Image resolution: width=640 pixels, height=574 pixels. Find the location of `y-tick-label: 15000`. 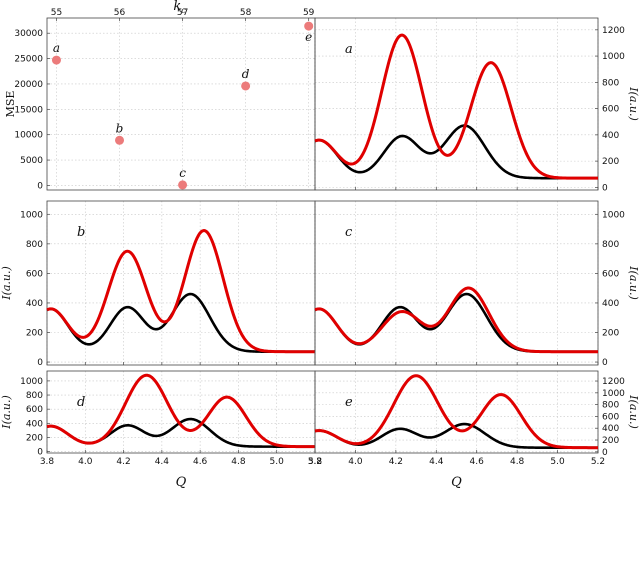

y-tick-label: 15000 is located at coordinates (28, 110).